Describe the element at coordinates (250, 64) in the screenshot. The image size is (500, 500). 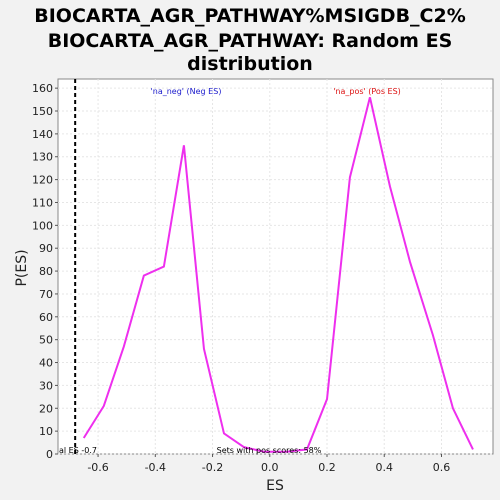
I see `chart-title-line-3: distribution` at that location.